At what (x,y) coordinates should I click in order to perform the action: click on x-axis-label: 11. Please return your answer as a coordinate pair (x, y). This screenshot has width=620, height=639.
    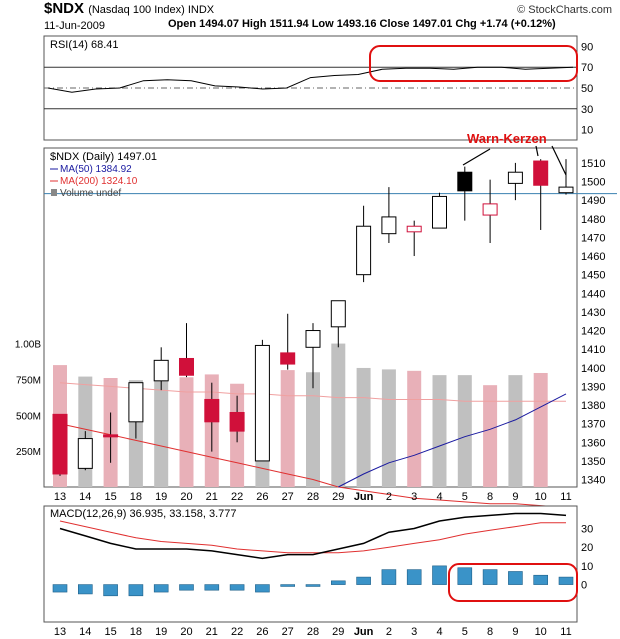
    Looking at the image, I should click on (565, 497).